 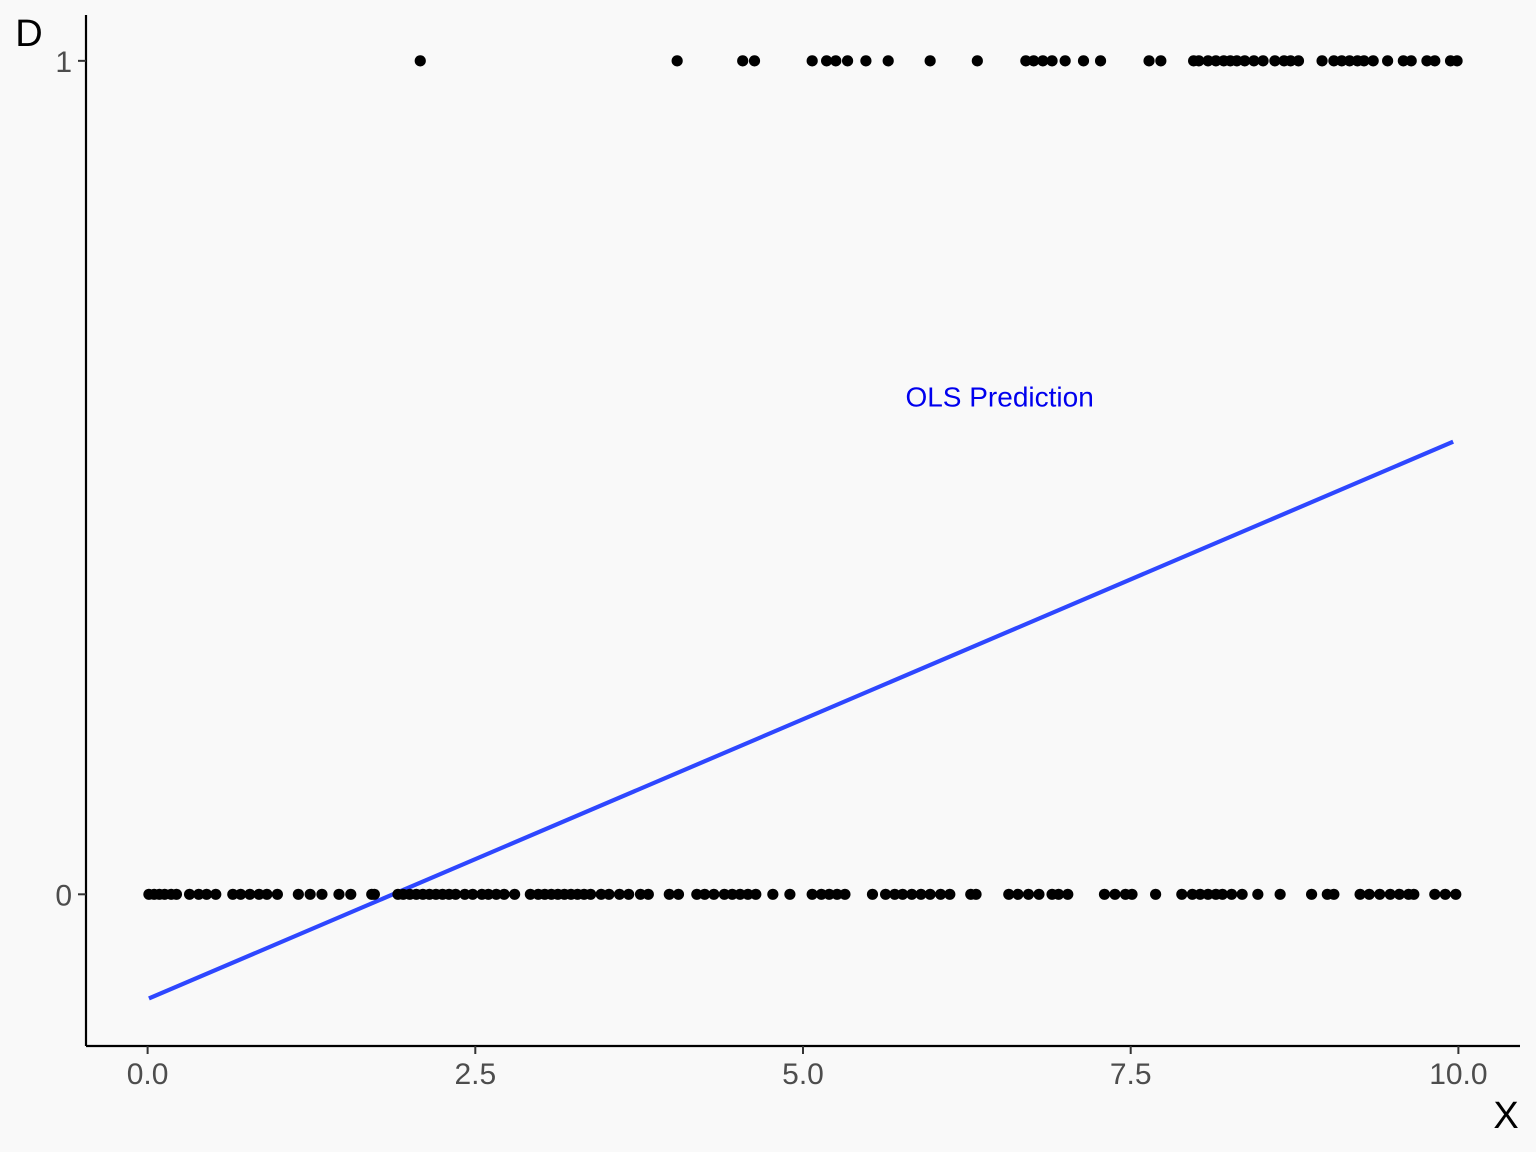 What do you see at coordinates (1458, 1074) in the screenshot?
I see `x-tick-label: 10.0` at bounding box center [1458, 1074].